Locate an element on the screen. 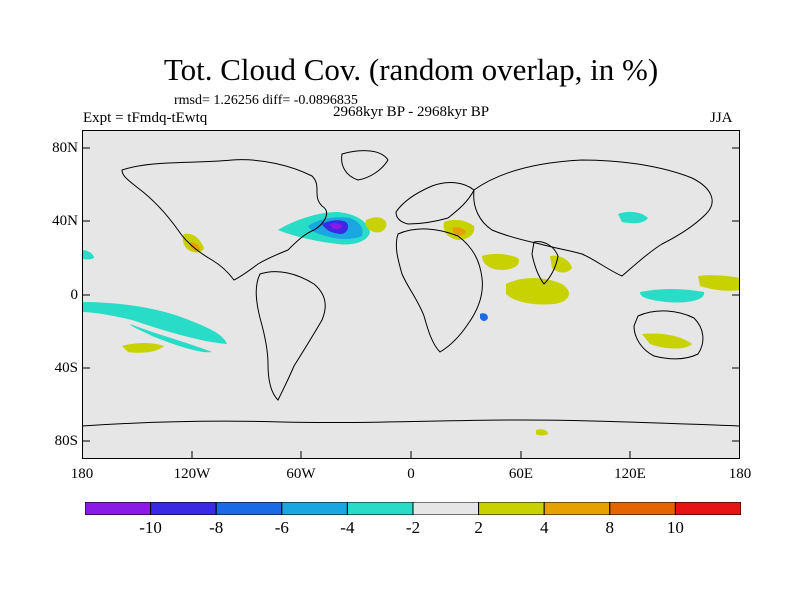  xtick-label: 60E is located at coordinates (521, 474).